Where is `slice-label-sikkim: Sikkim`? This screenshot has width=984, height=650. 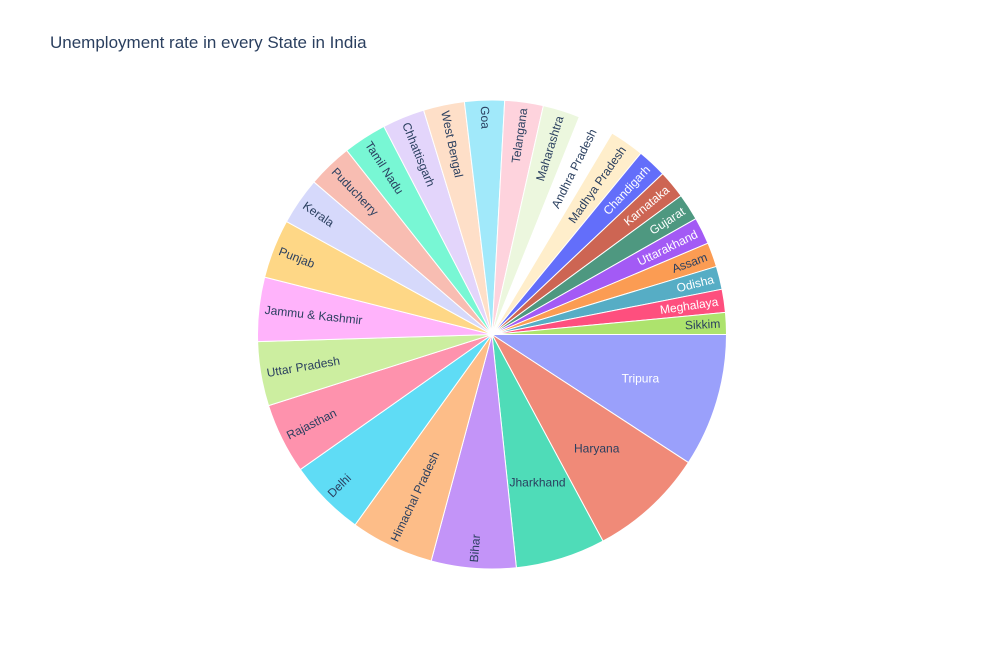
slice-label-sikkim: Sikkim is located at coordinates (703, 325).